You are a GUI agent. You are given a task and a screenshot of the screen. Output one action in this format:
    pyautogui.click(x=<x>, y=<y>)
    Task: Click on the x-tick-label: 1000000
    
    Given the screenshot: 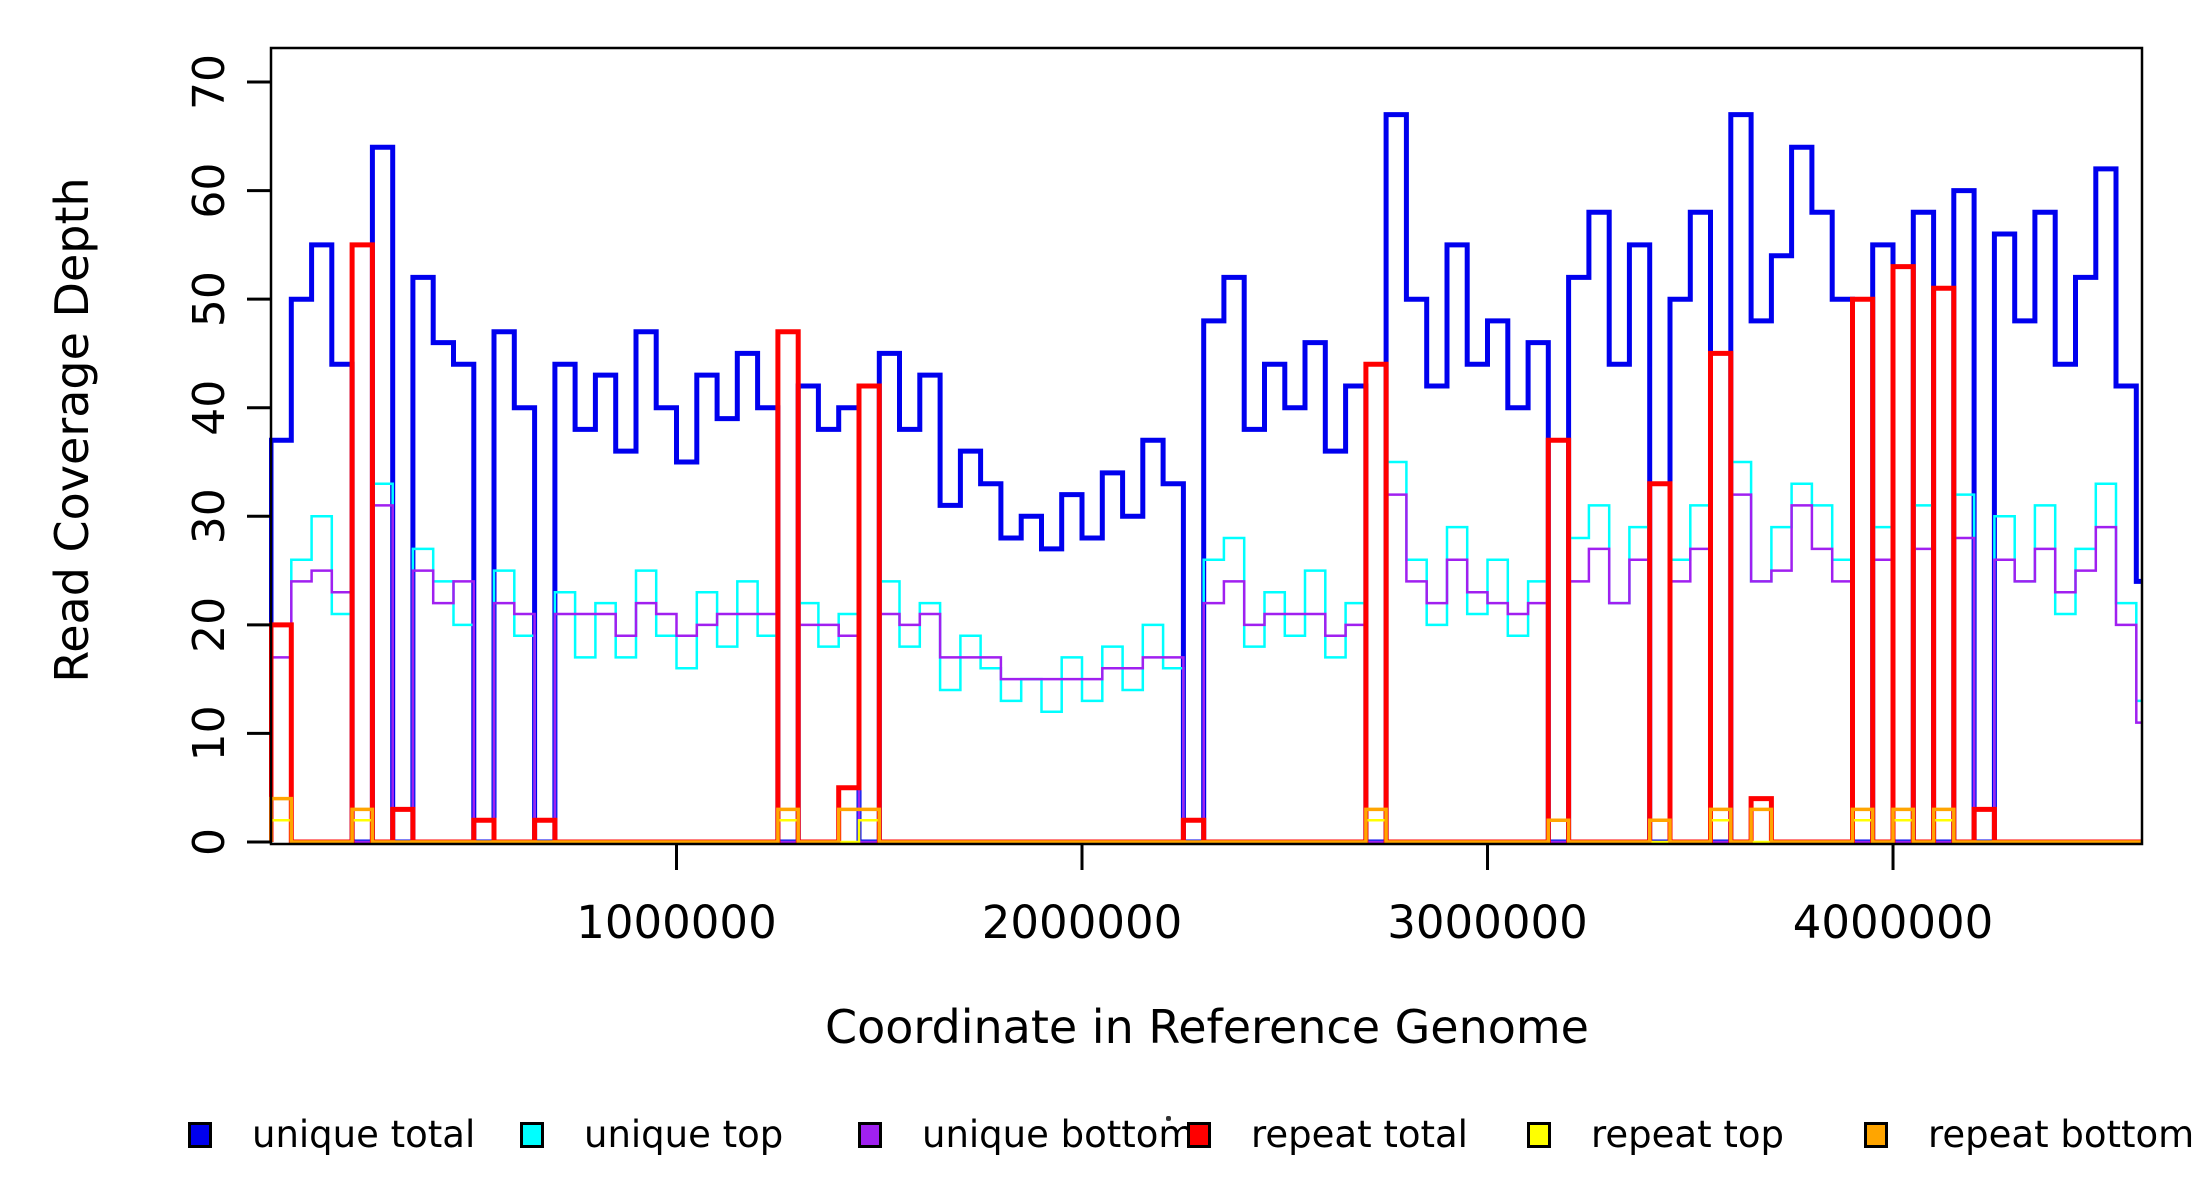 What is the action you would take?
    pyautogui.click(x=676, y=922)
    